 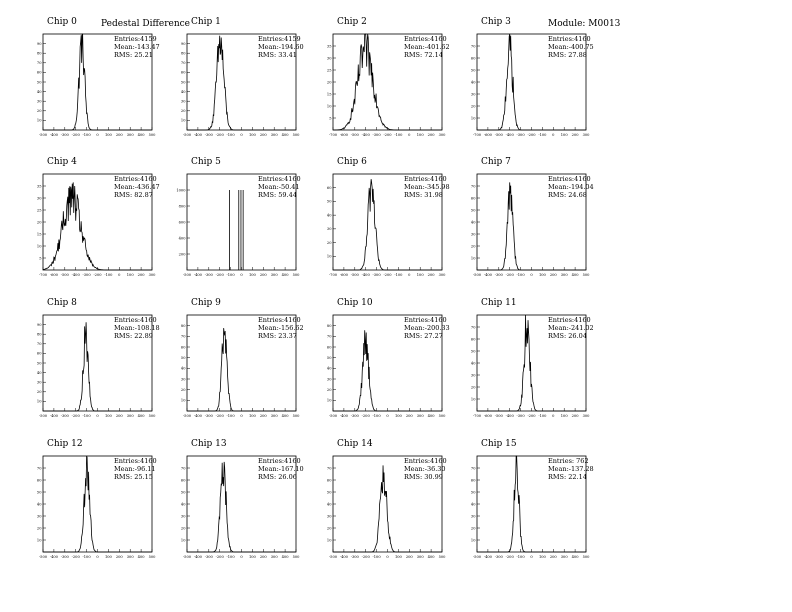 What do you see at coordinates (135, 39) in the screenshot?
I see `stat-entries: Entries:4159` at bounding box center [135, 39].